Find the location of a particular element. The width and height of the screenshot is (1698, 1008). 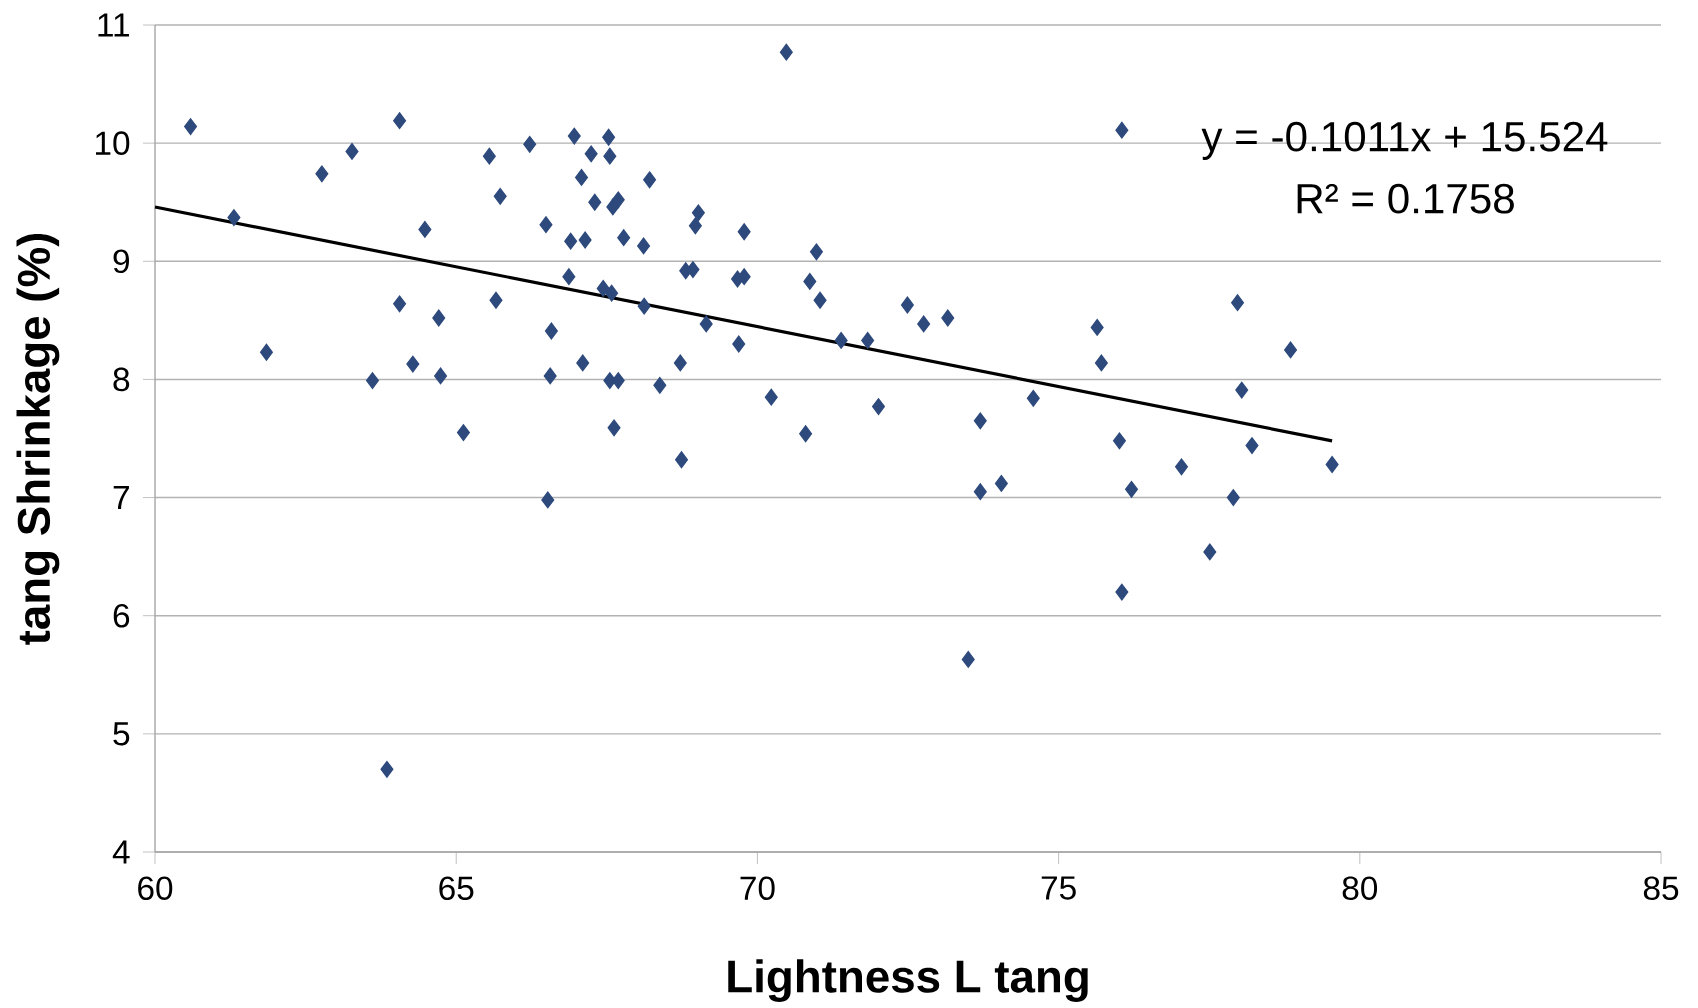

y-tick-label: 10 is located at coordinates (112, 143).